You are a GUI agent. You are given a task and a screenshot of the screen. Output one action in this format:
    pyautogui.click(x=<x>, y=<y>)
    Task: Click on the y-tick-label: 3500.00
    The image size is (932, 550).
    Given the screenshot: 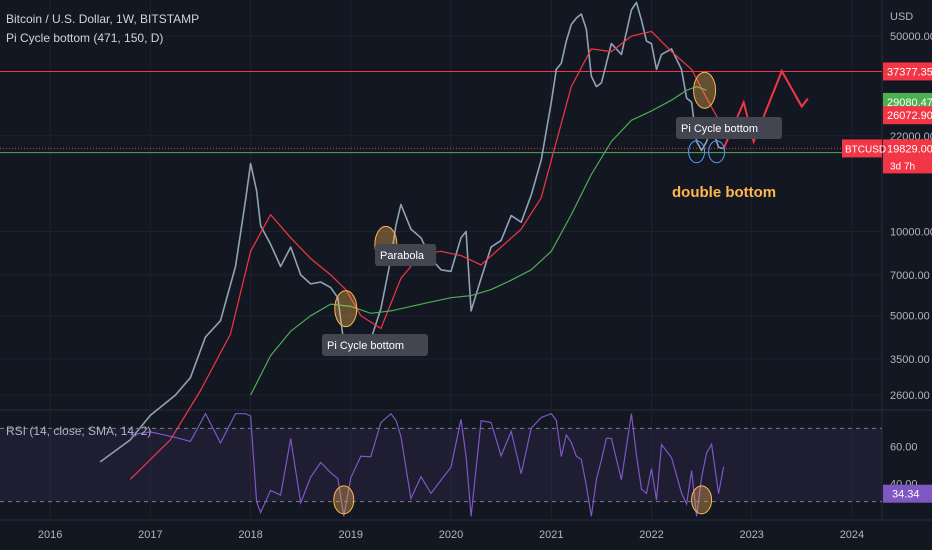 What is the action you would take?
    pyautogui.click(x=910, y=360)
    